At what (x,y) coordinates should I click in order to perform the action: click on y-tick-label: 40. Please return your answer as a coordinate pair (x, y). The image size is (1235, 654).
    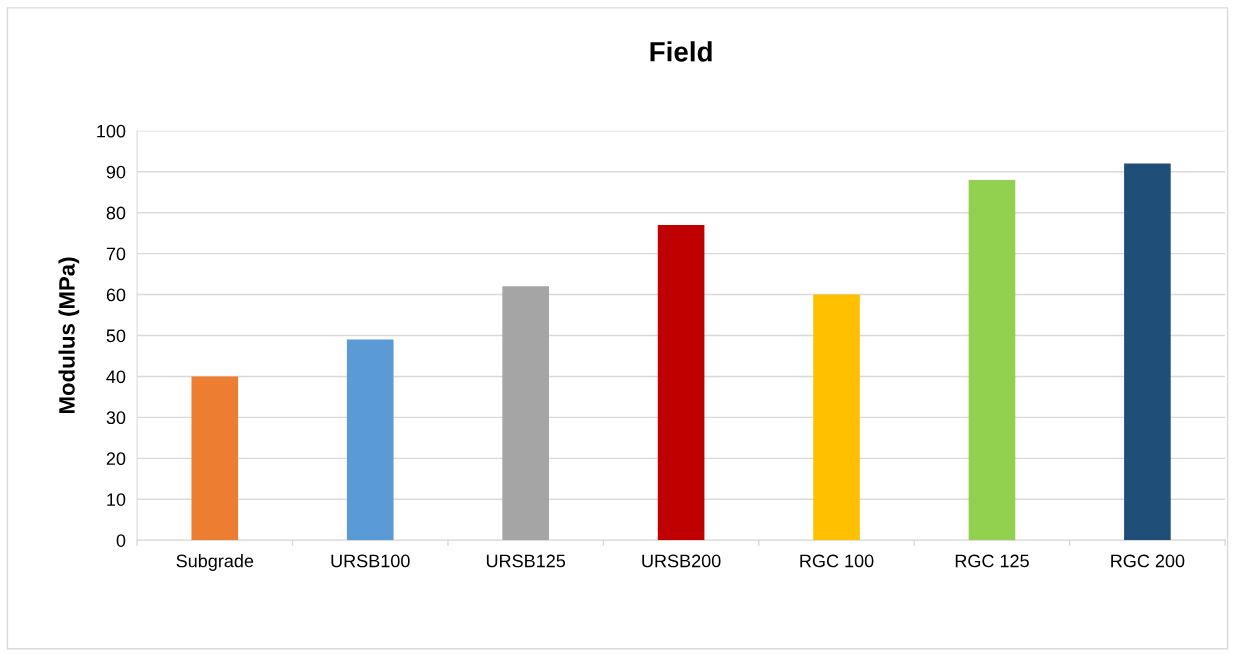
    Looking at the image, I should click on (116, 377).